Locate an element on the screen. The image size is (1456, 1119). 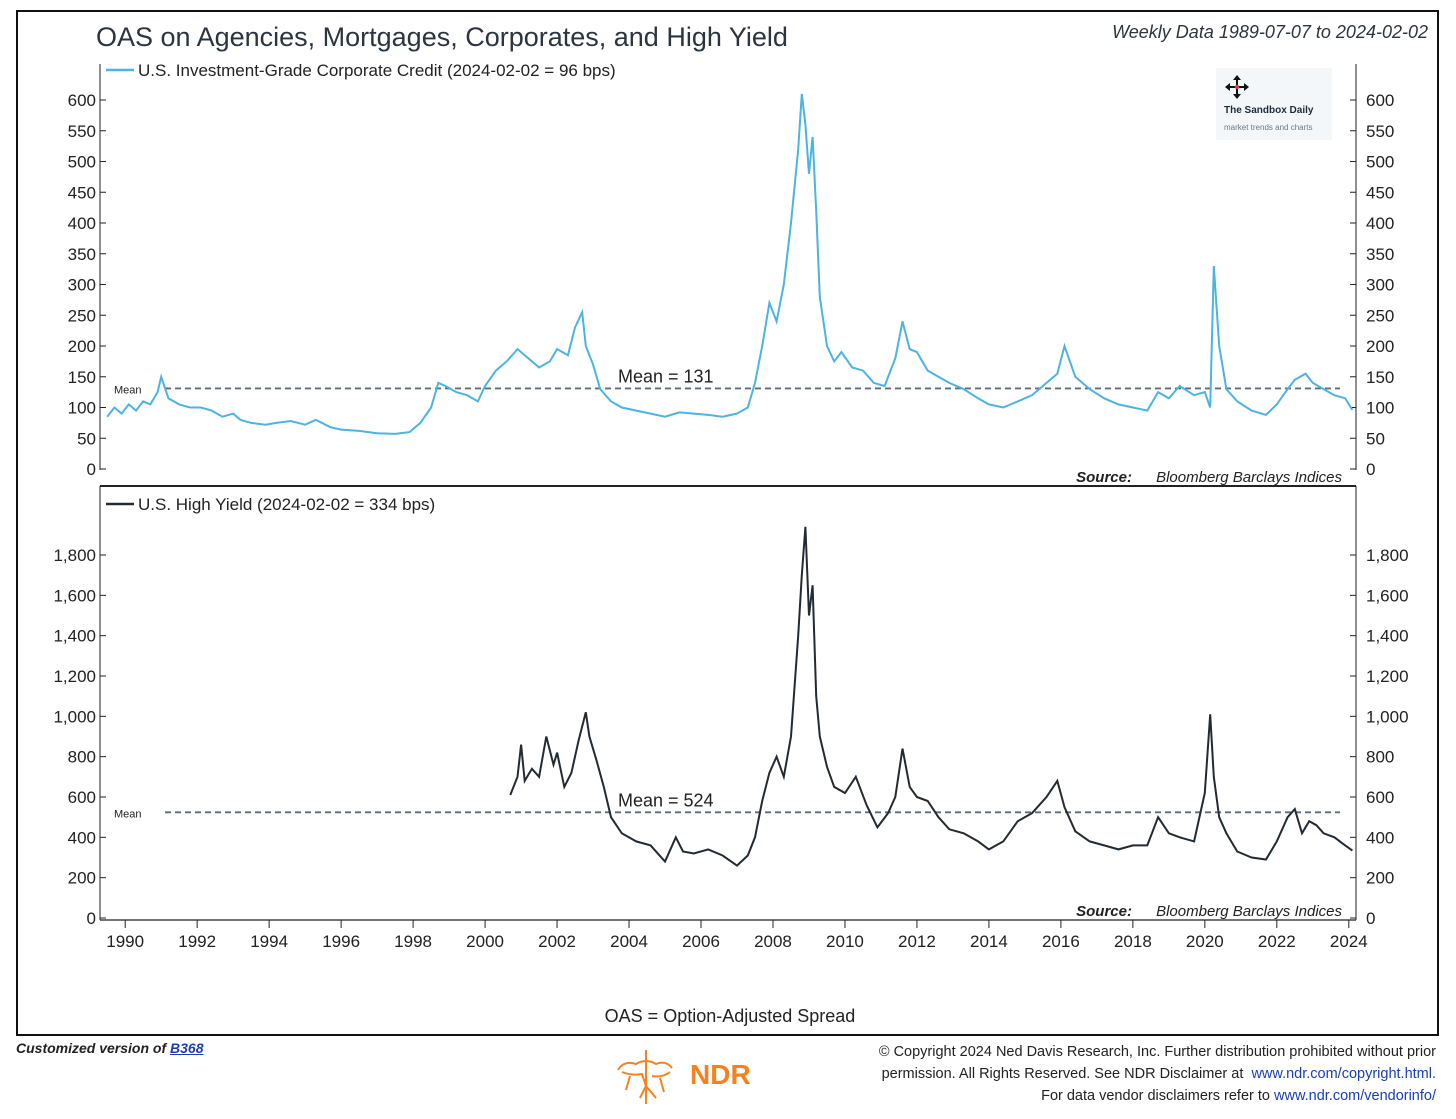
x-tick-label: 2004 is located at coordinates (629, 941).